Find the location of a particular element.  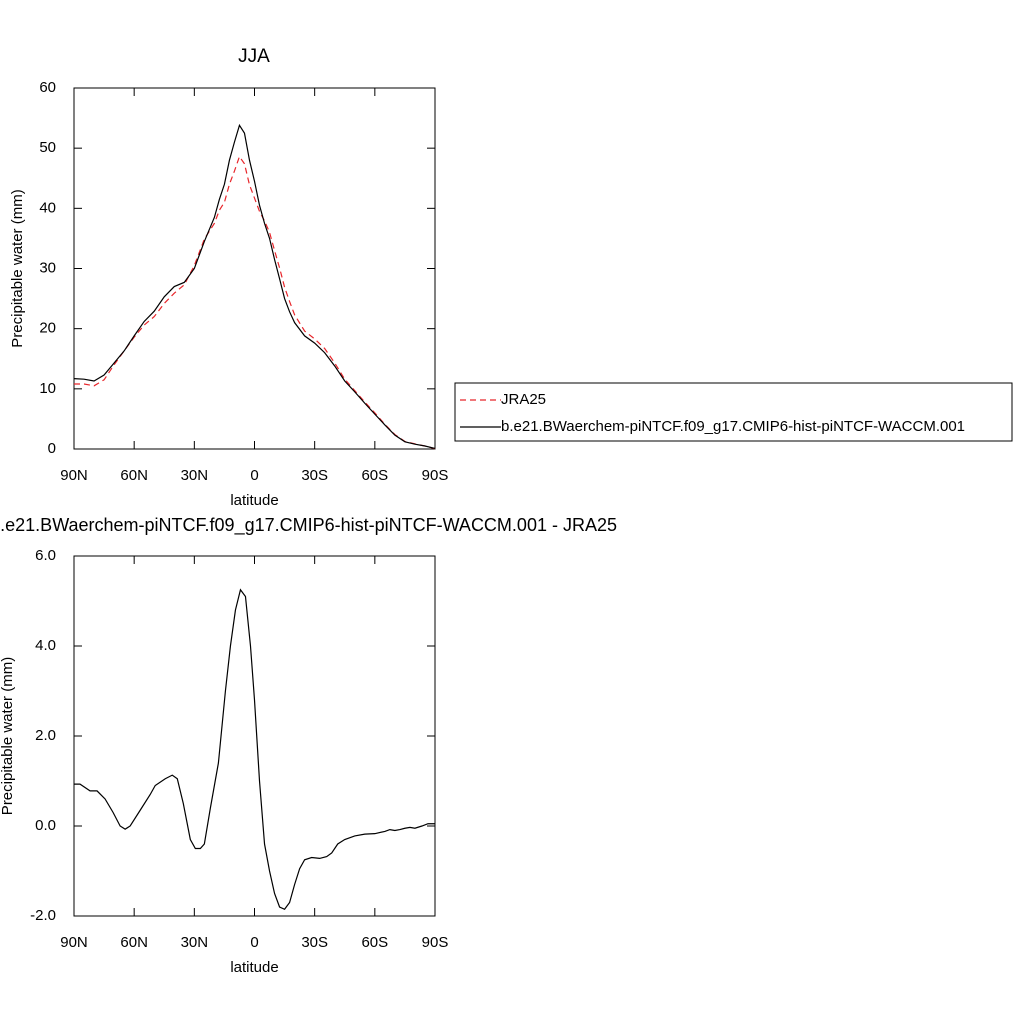

y-tick-label: 0.0 is located at coordinates (45, 825).